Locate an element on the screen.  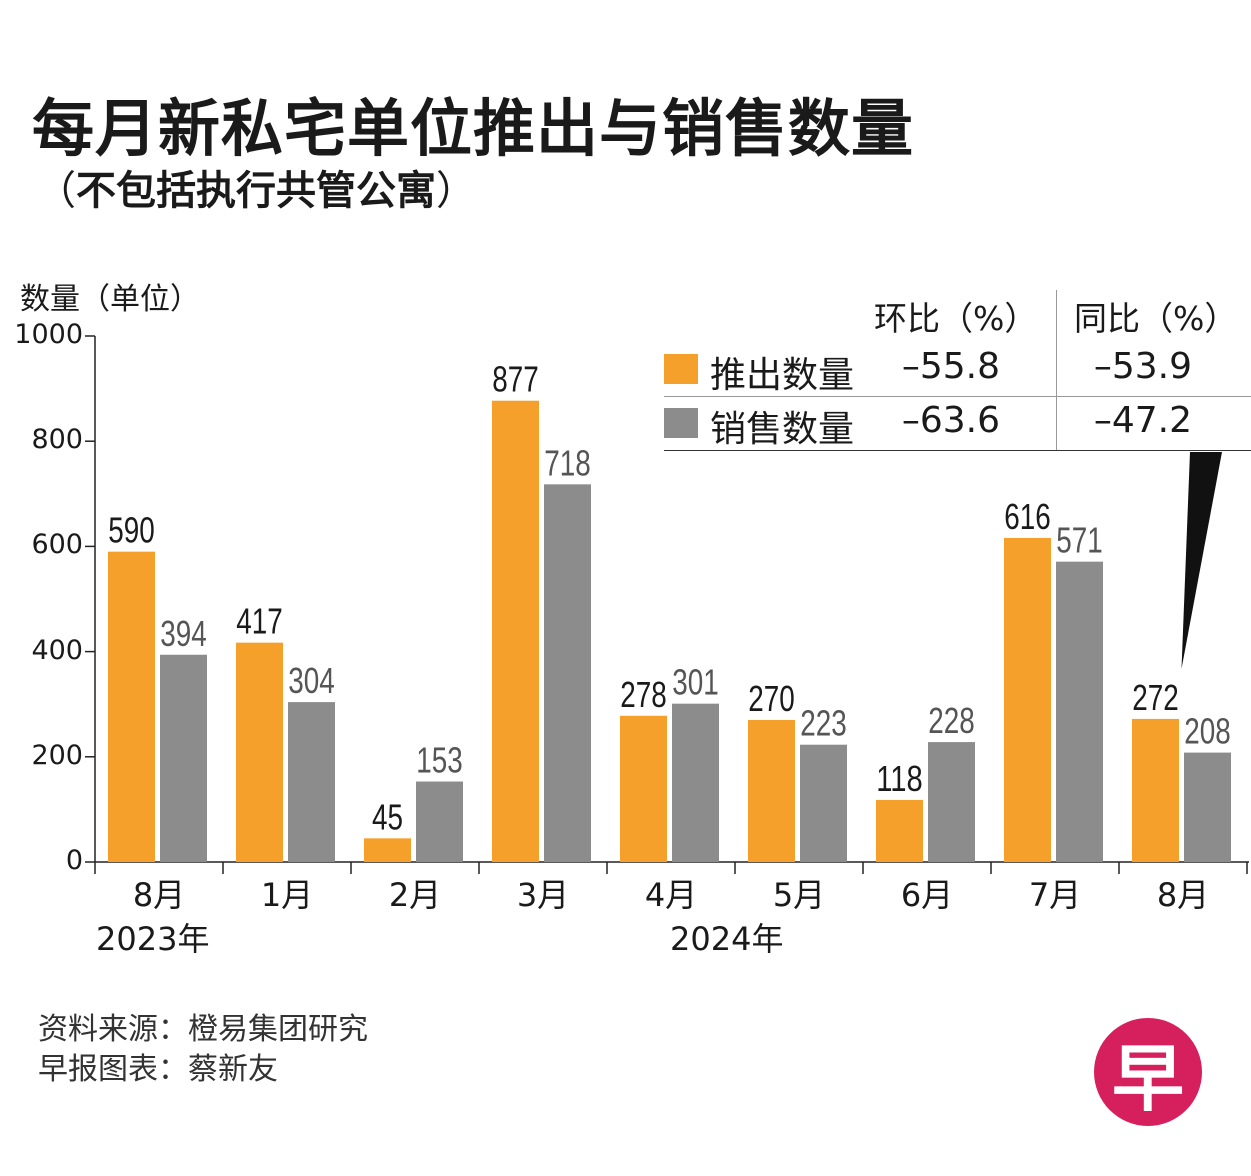
legend-callout-pointer is located at coordinates (1201, 560).